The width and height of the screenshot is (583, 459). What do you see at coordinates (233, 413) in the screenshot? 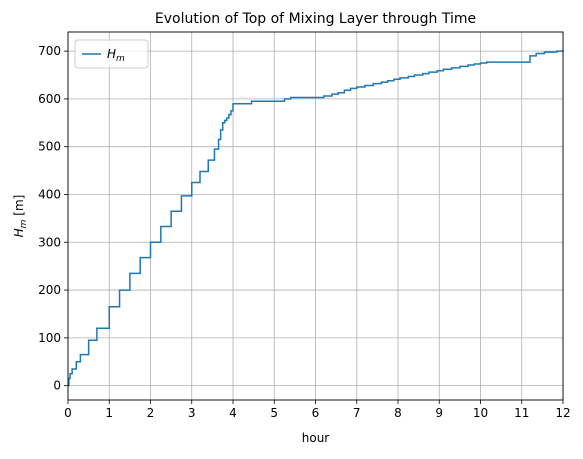
I see `x-tick-label: 4` at bounding box center [233, 413].